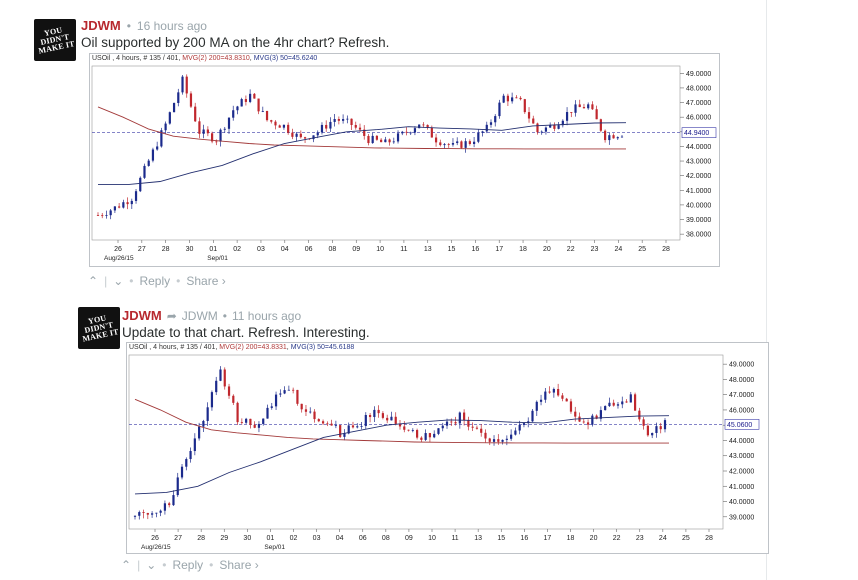  Describe the element at coordinates (171, 316) in the screenshot. I see `reply-arrow-icon: ➦` at that location.